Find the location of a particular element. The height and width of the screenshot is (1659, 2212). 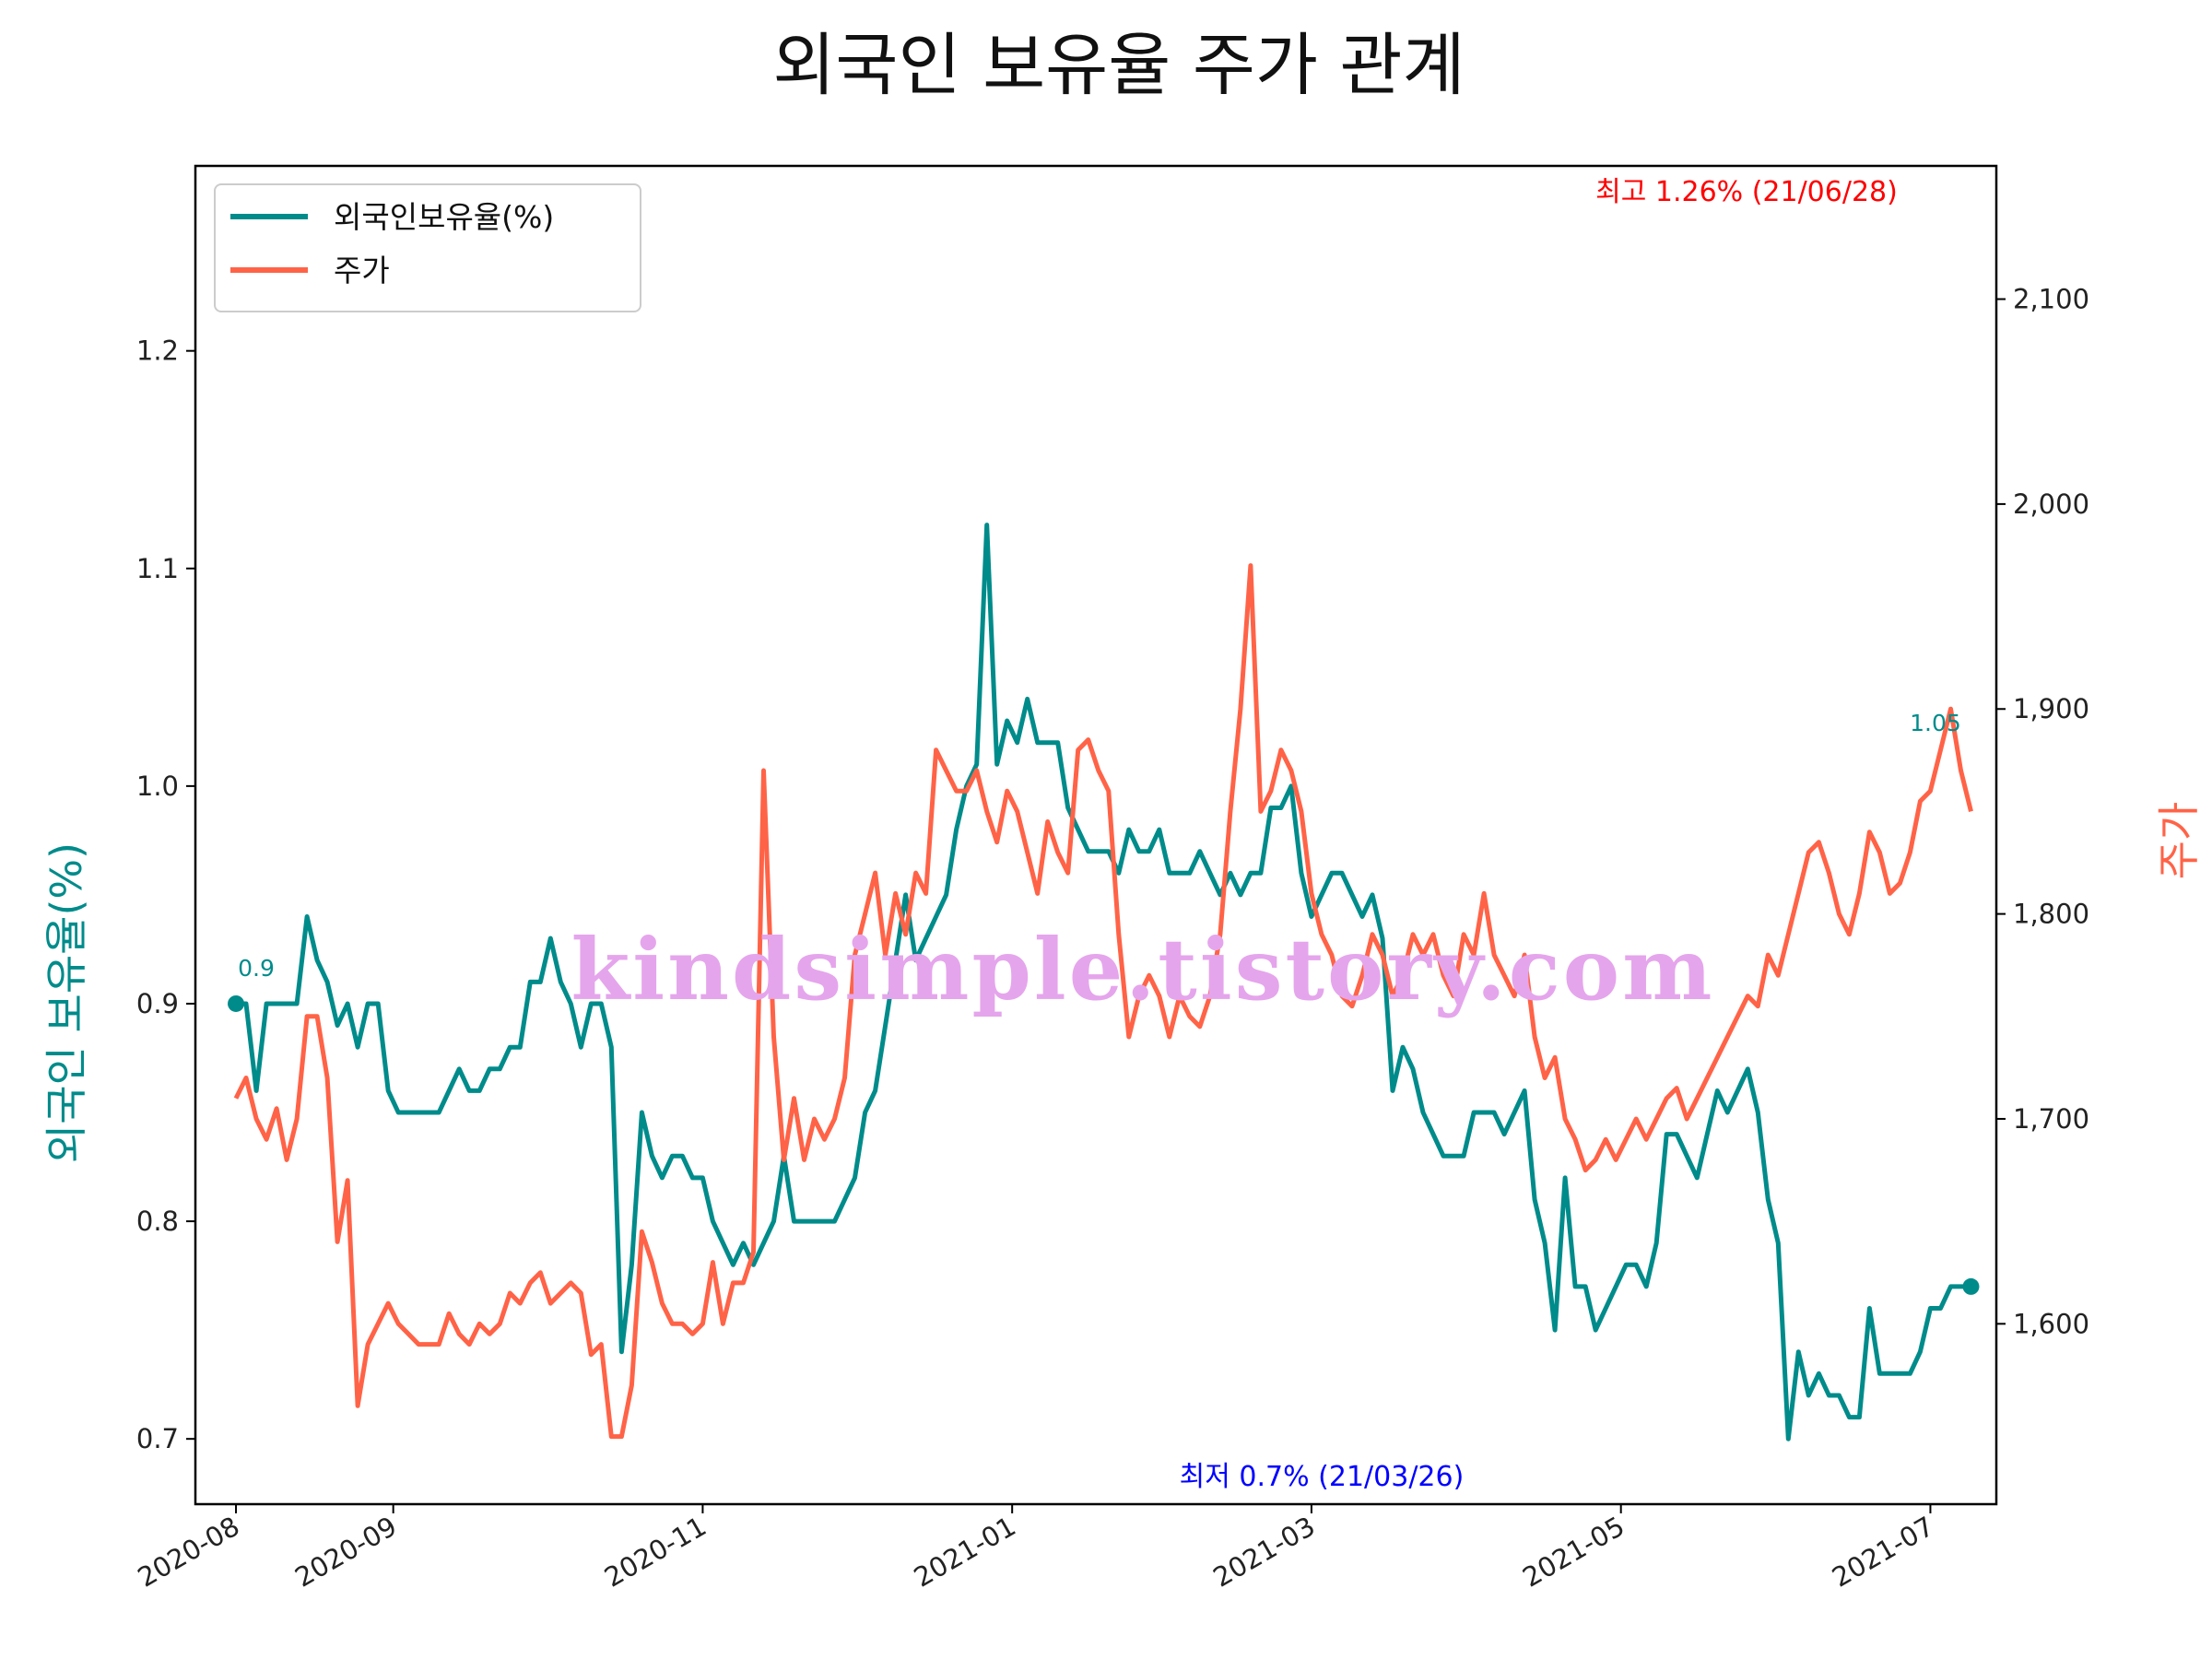

legend-label-foreign: 외국인보유율(%) is located at coordinates (444, 217).